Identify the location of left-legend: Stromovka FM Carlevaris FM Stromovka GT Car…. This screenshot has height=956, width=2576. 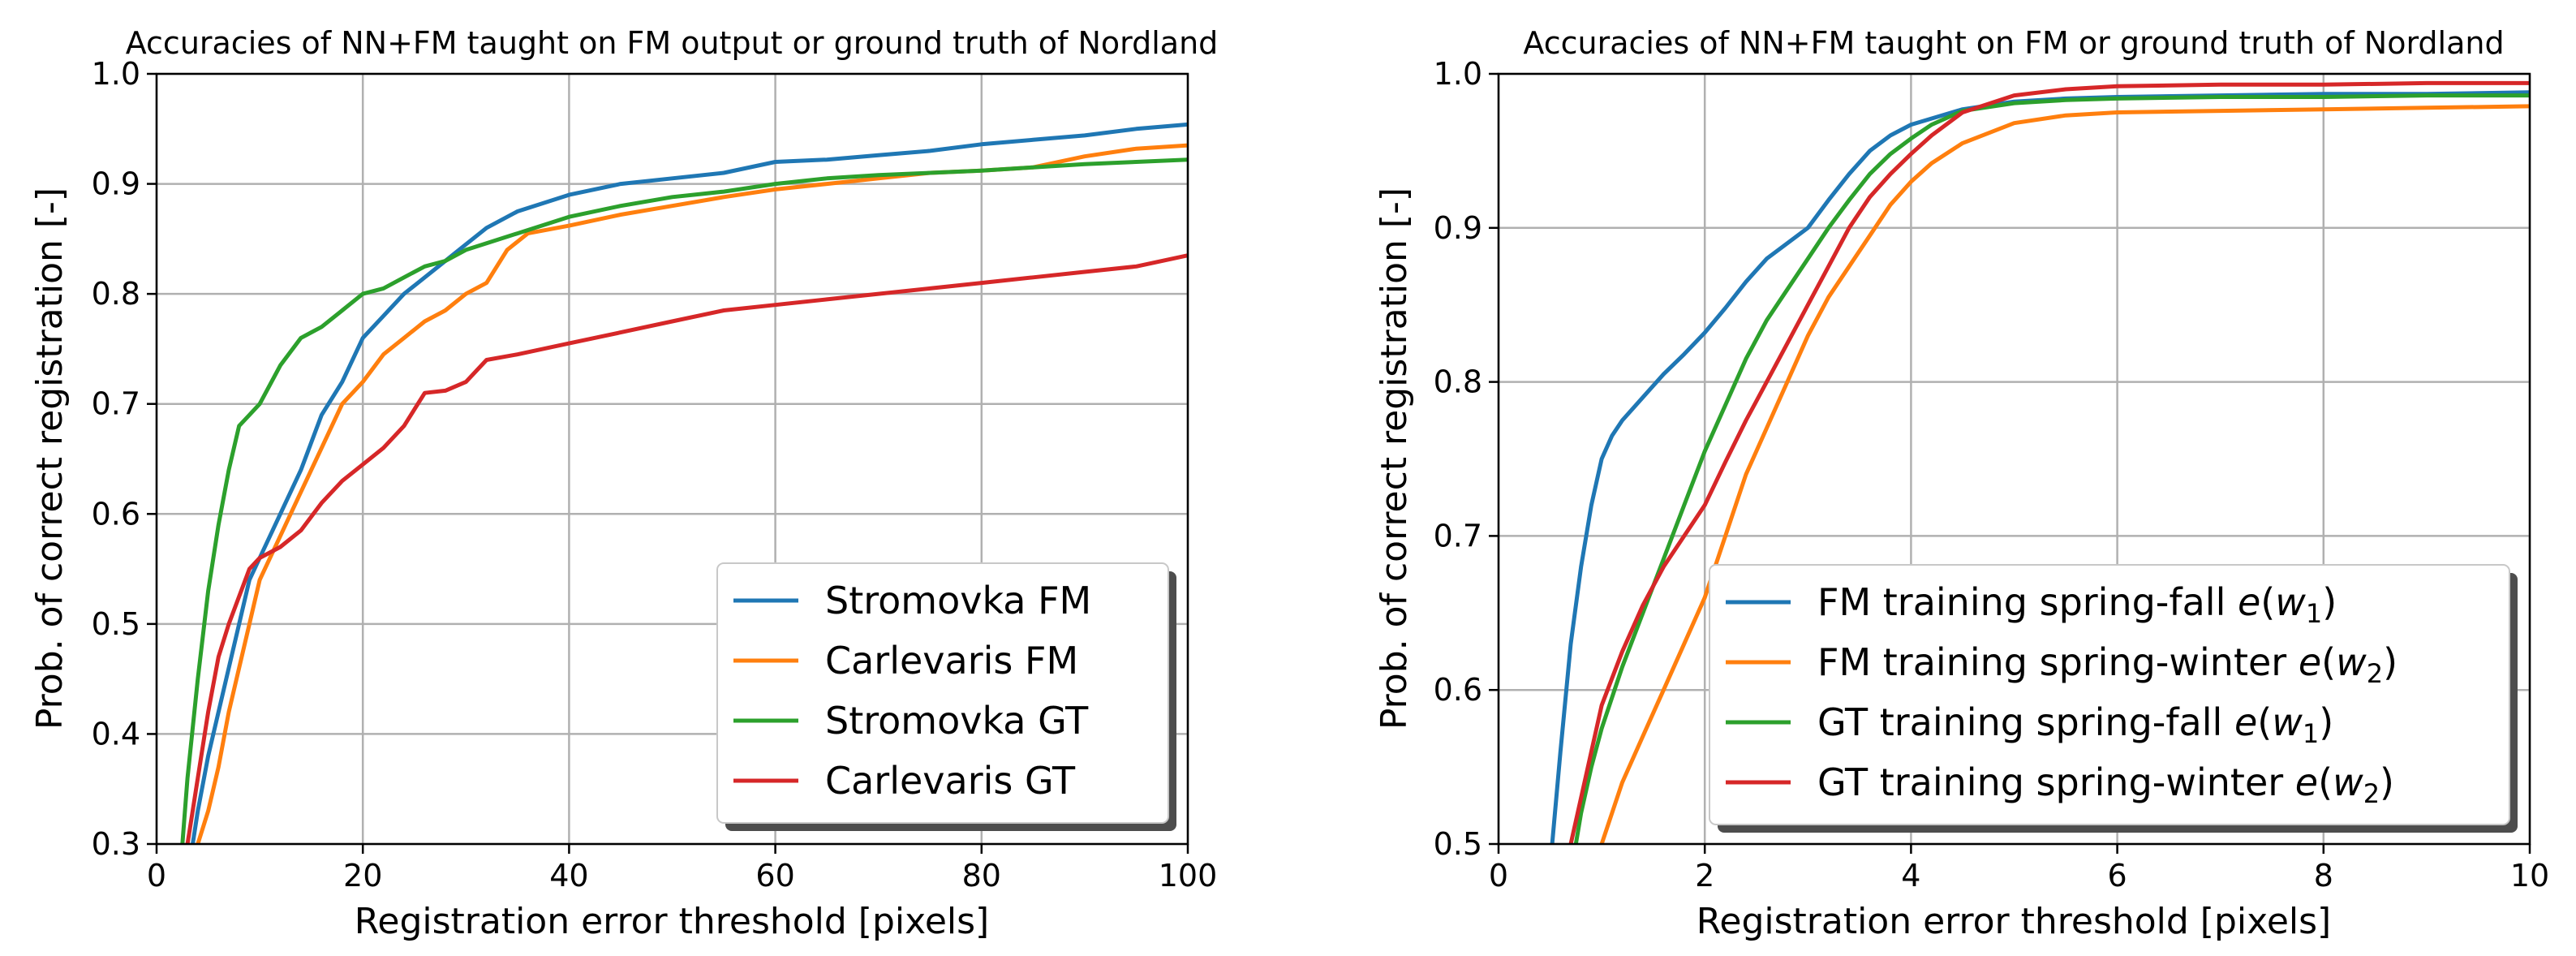
(946, 696).